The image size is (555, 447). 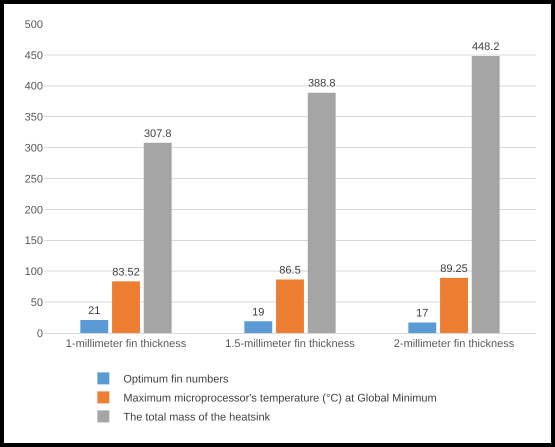 What do you see at coordinates (39, 334) in the screenshot?
I see `y-tick-label: 0` at bounding box center [39, 334].